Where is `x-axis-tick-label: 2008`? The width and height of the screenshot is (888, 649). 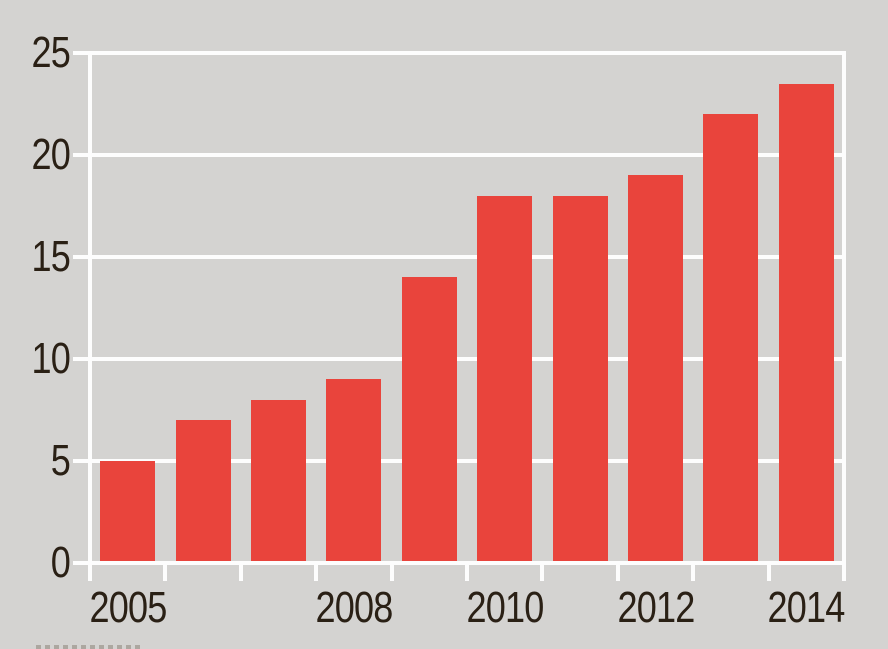
x-axis-tick-label: 2008 is located at coordinates (354, 607).